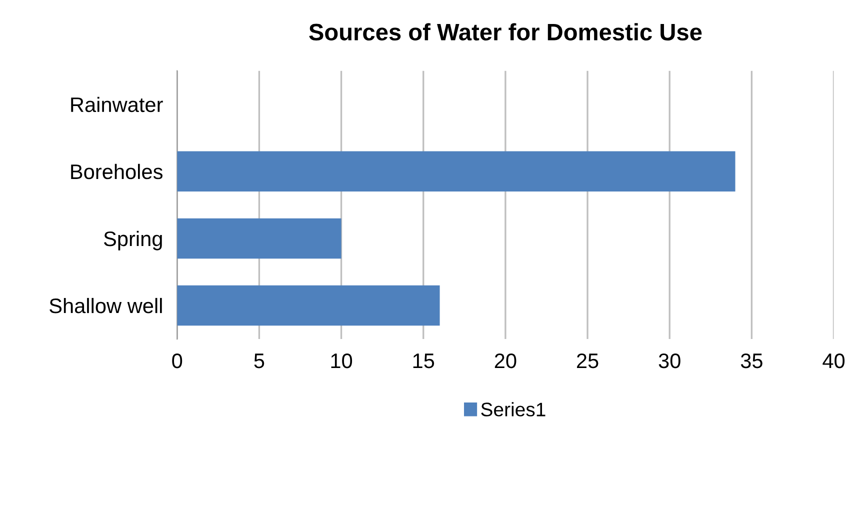 Image resolution: width=864 pixels, height=506 pixels. What do you see at coordinates (117, 104) in the screenshot?
I see `y-tick-label: Rainwater` at bounding box center [117, 104].